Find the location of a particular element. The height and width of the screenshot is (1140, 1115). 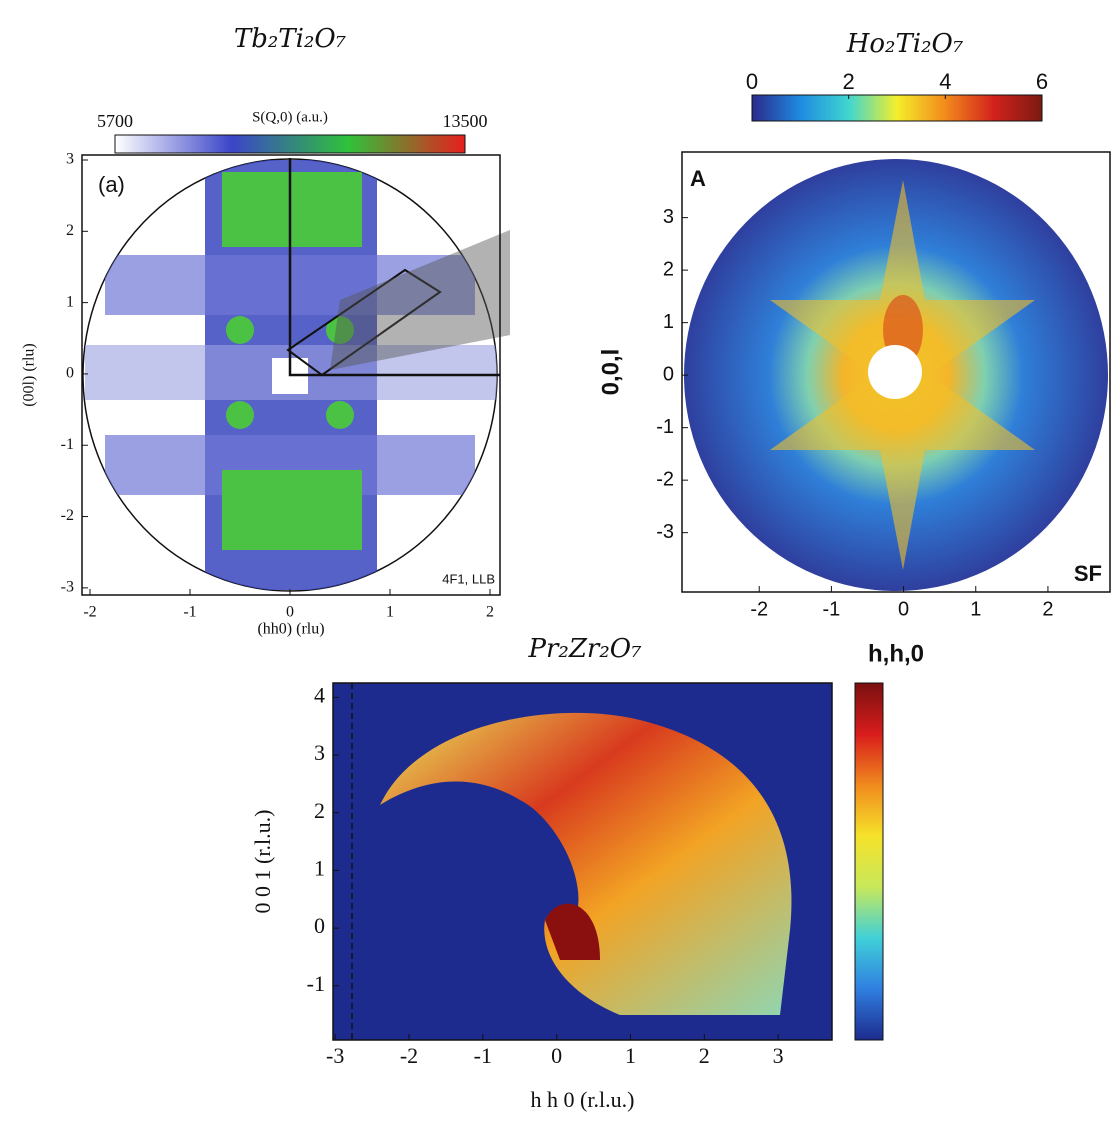

colorbar-tick-label: 6 is located at coordinates (1042, 81).